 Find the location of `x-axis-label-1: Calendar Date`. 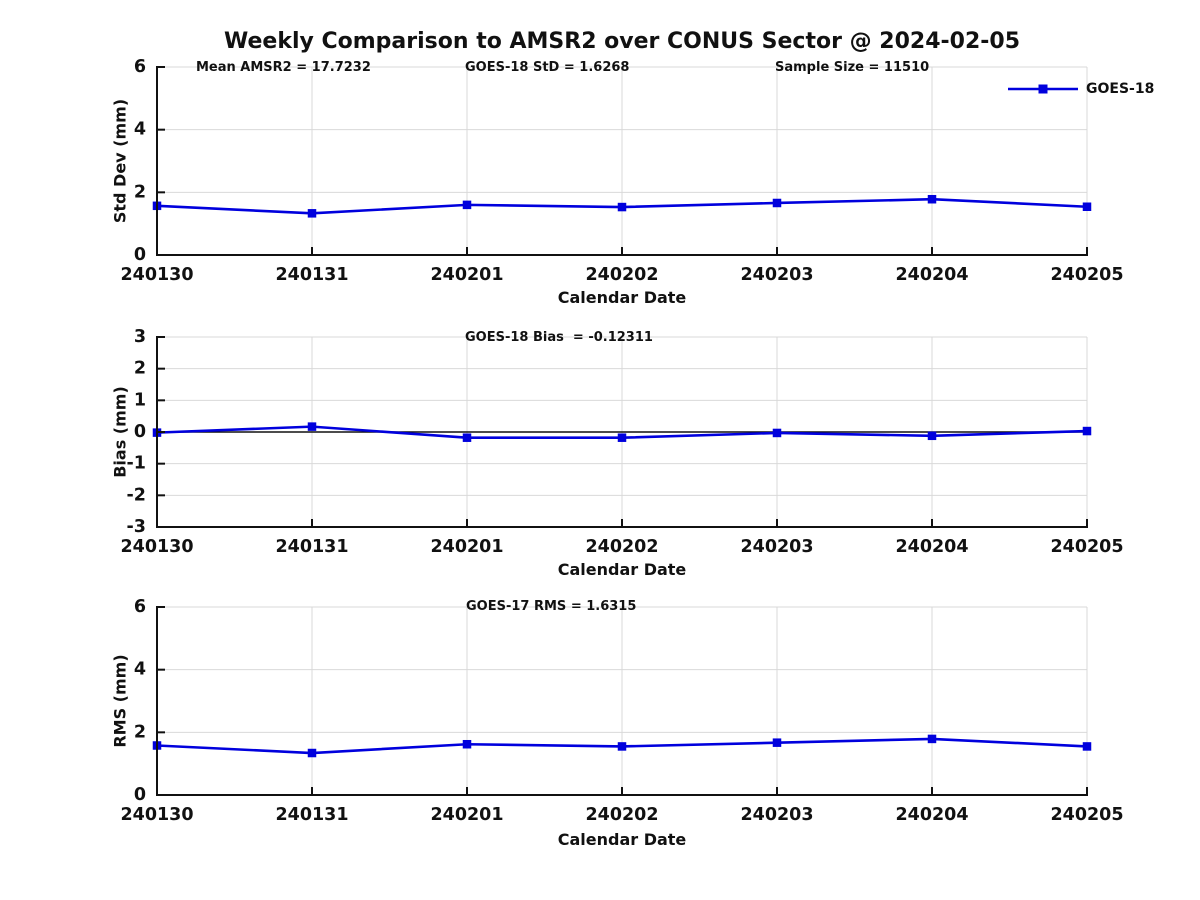

x-axis-label-1: Calendar Date is located at coordinates (622, 297).